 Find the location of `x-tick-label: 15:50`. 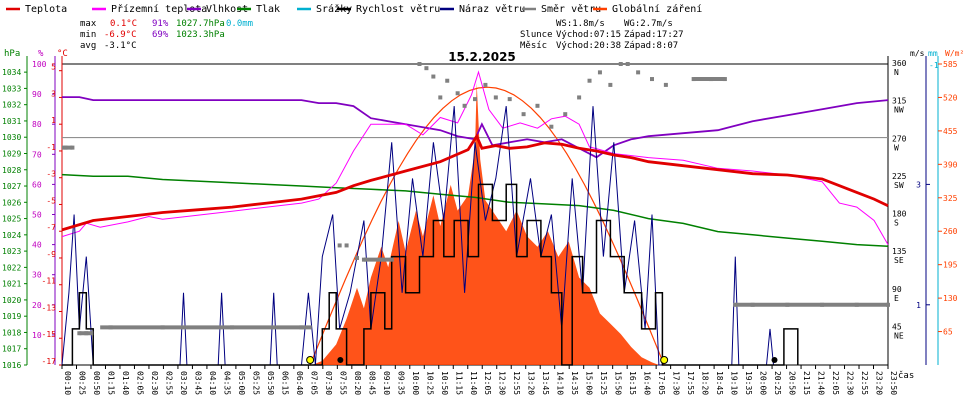

x-tick-label: 15:50 is located at coordinates (618, 383).